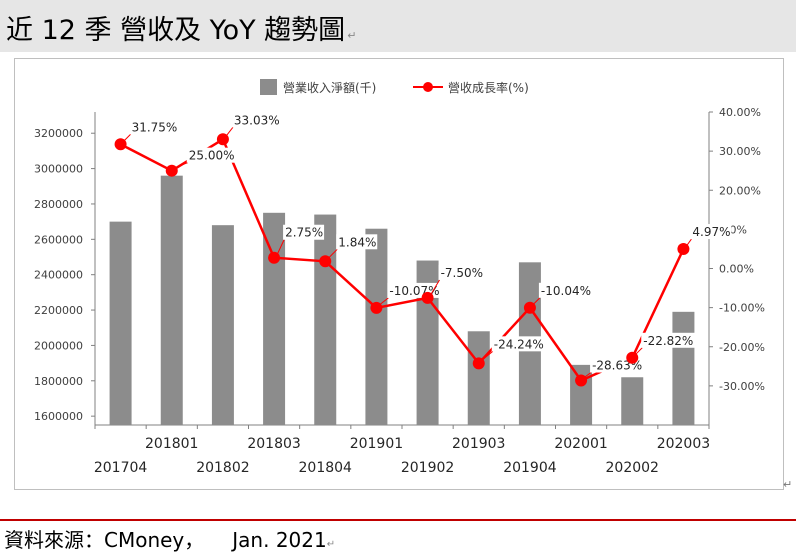  I want to click on data-label: -22.82%, so click(668, 341).